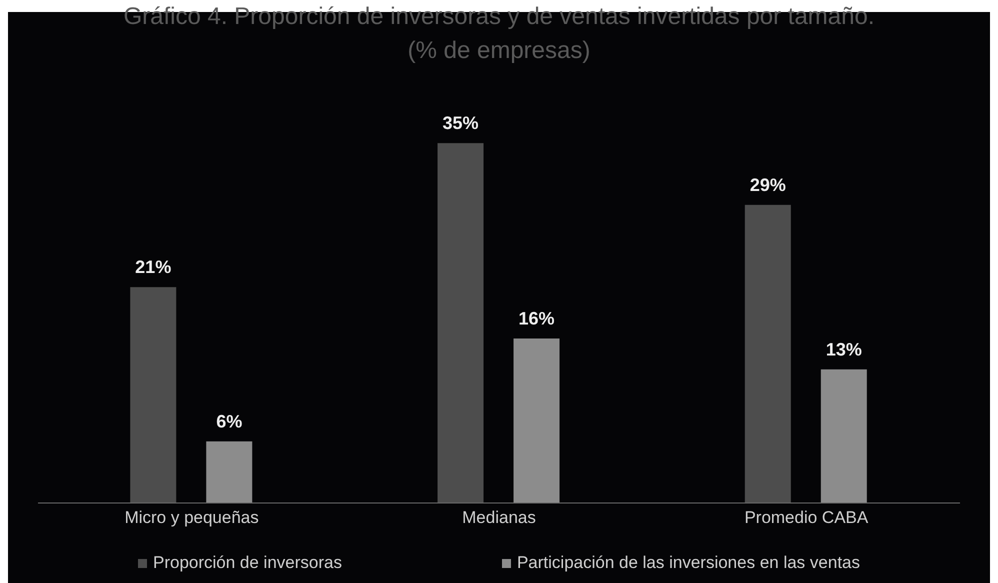 The width and height of the screenshot is (998, 583). What do you see at coordinates (499, 518) in the screenshot?
I see `x-tick-label: Medianas` at bounding box center [499, 518].